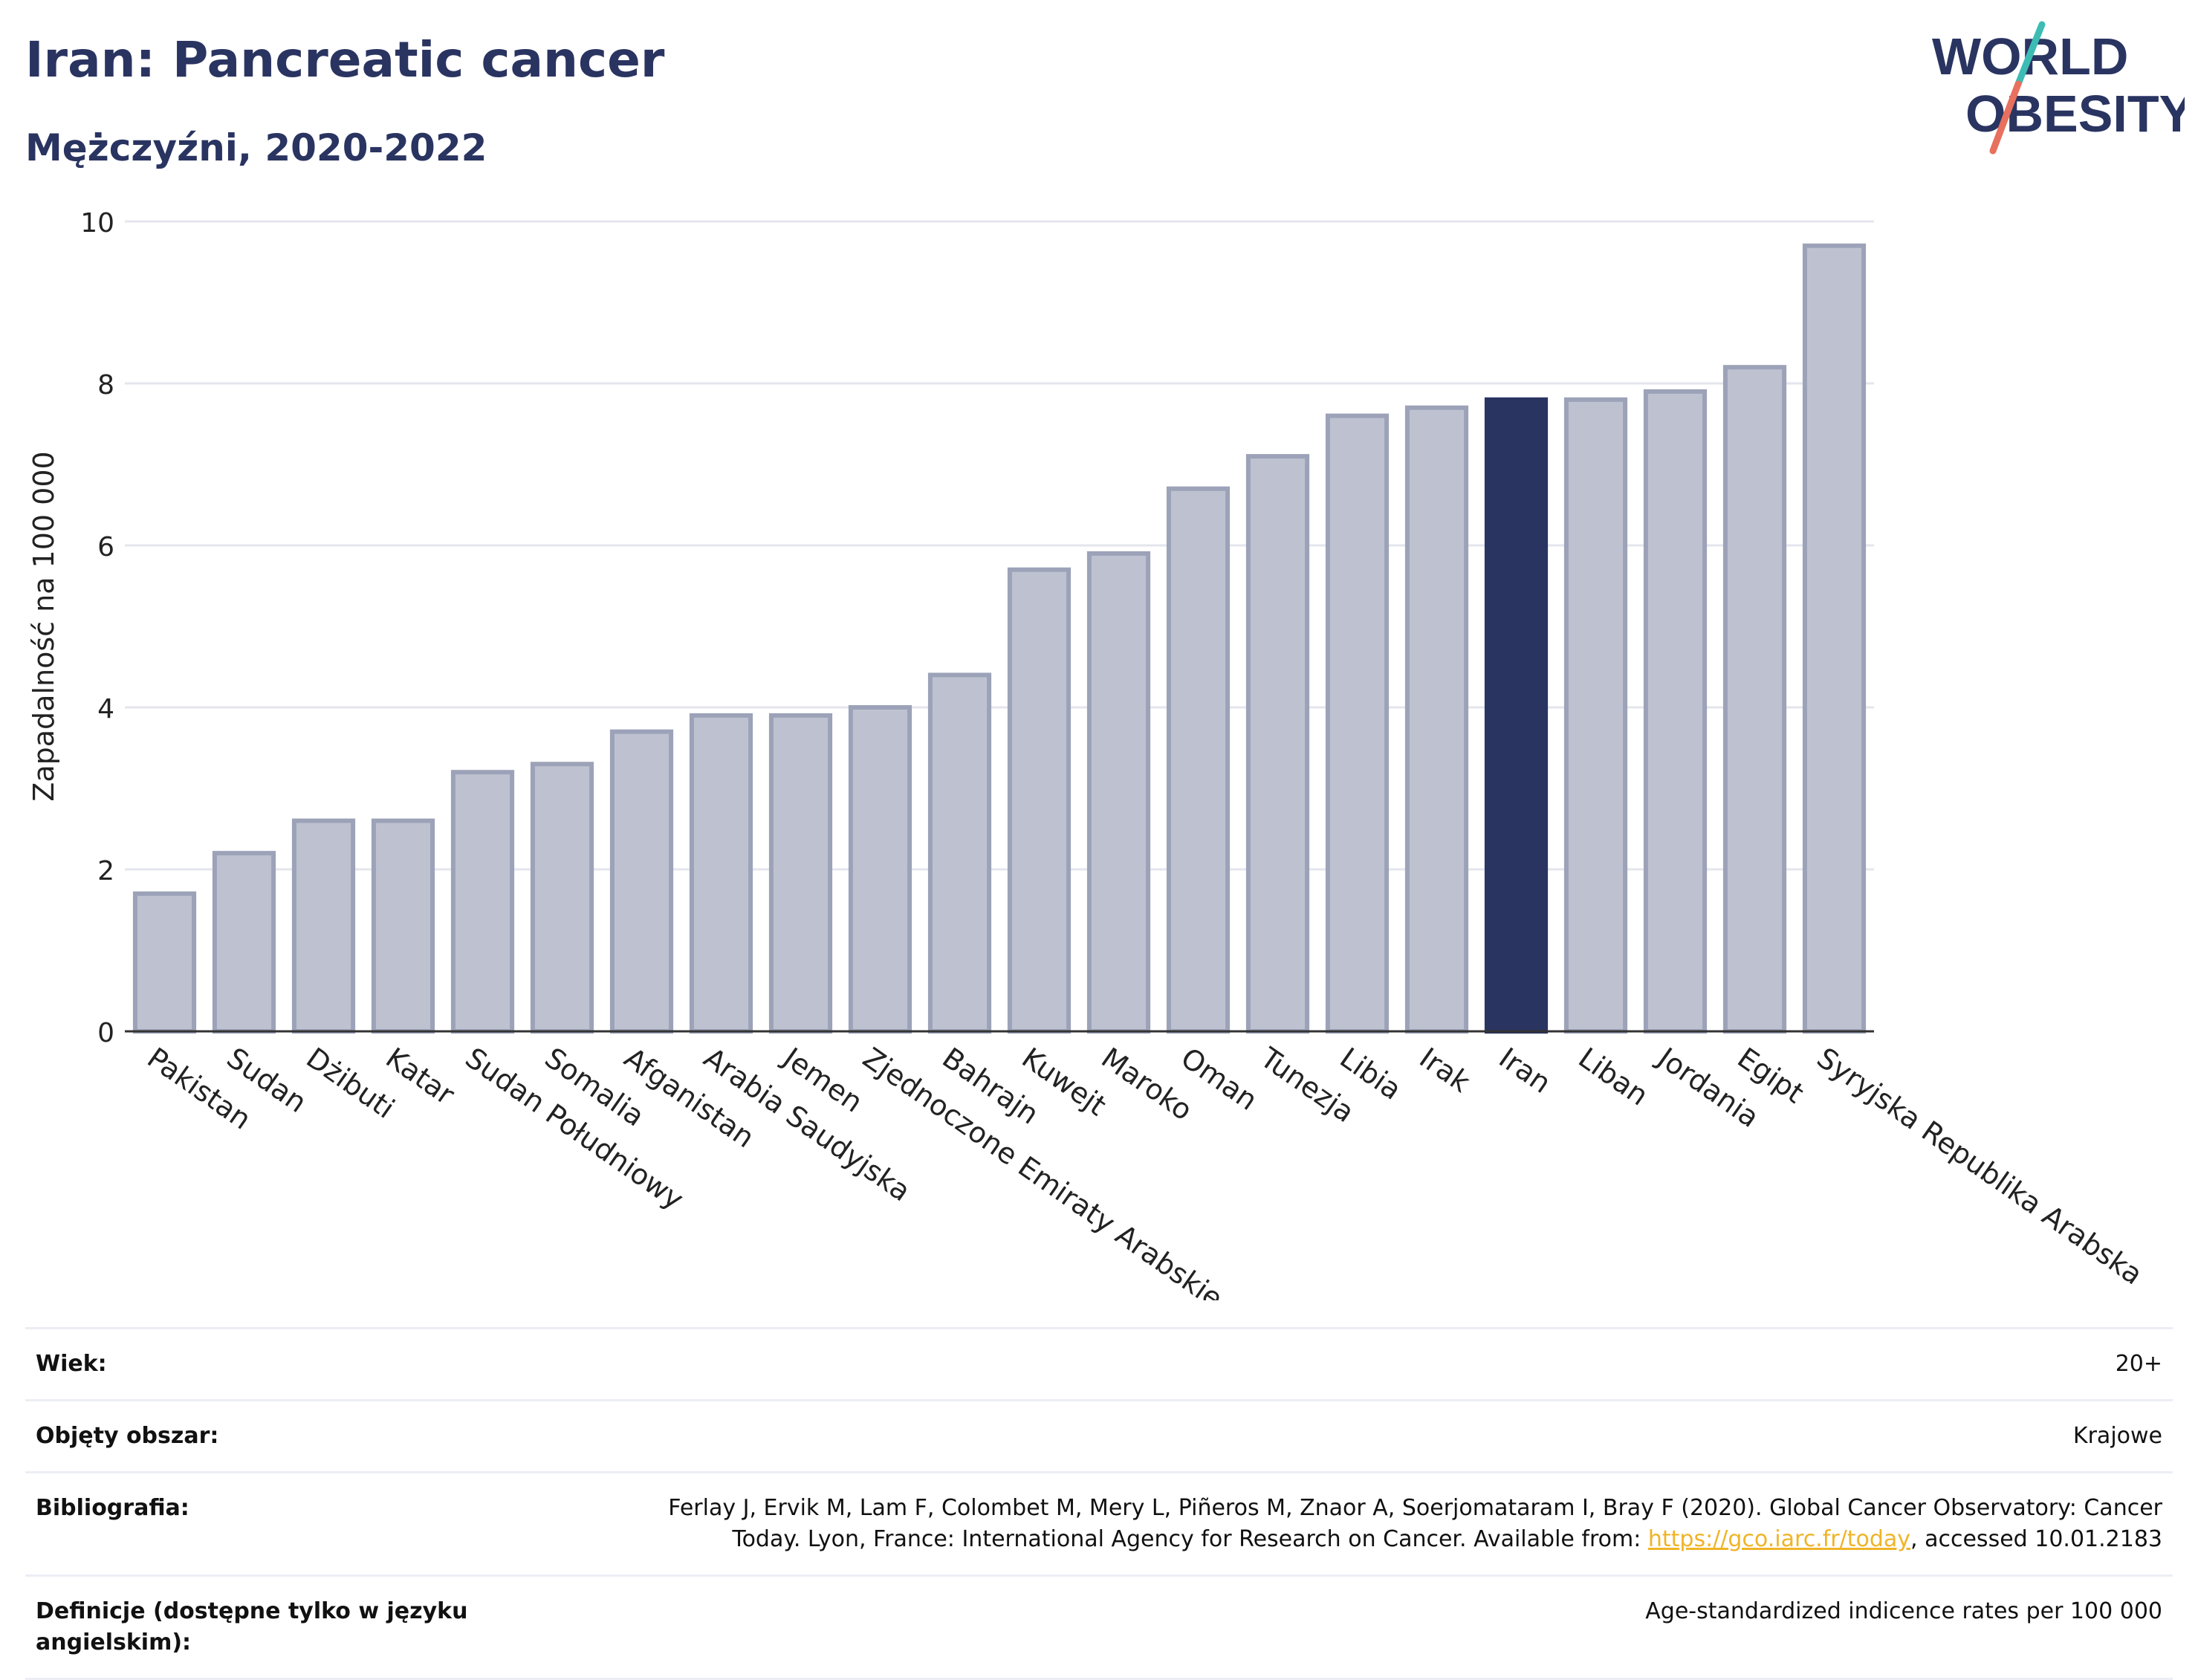  I want to click on meta-label-coverage: Objęty obszar:, so click(127, 1436).